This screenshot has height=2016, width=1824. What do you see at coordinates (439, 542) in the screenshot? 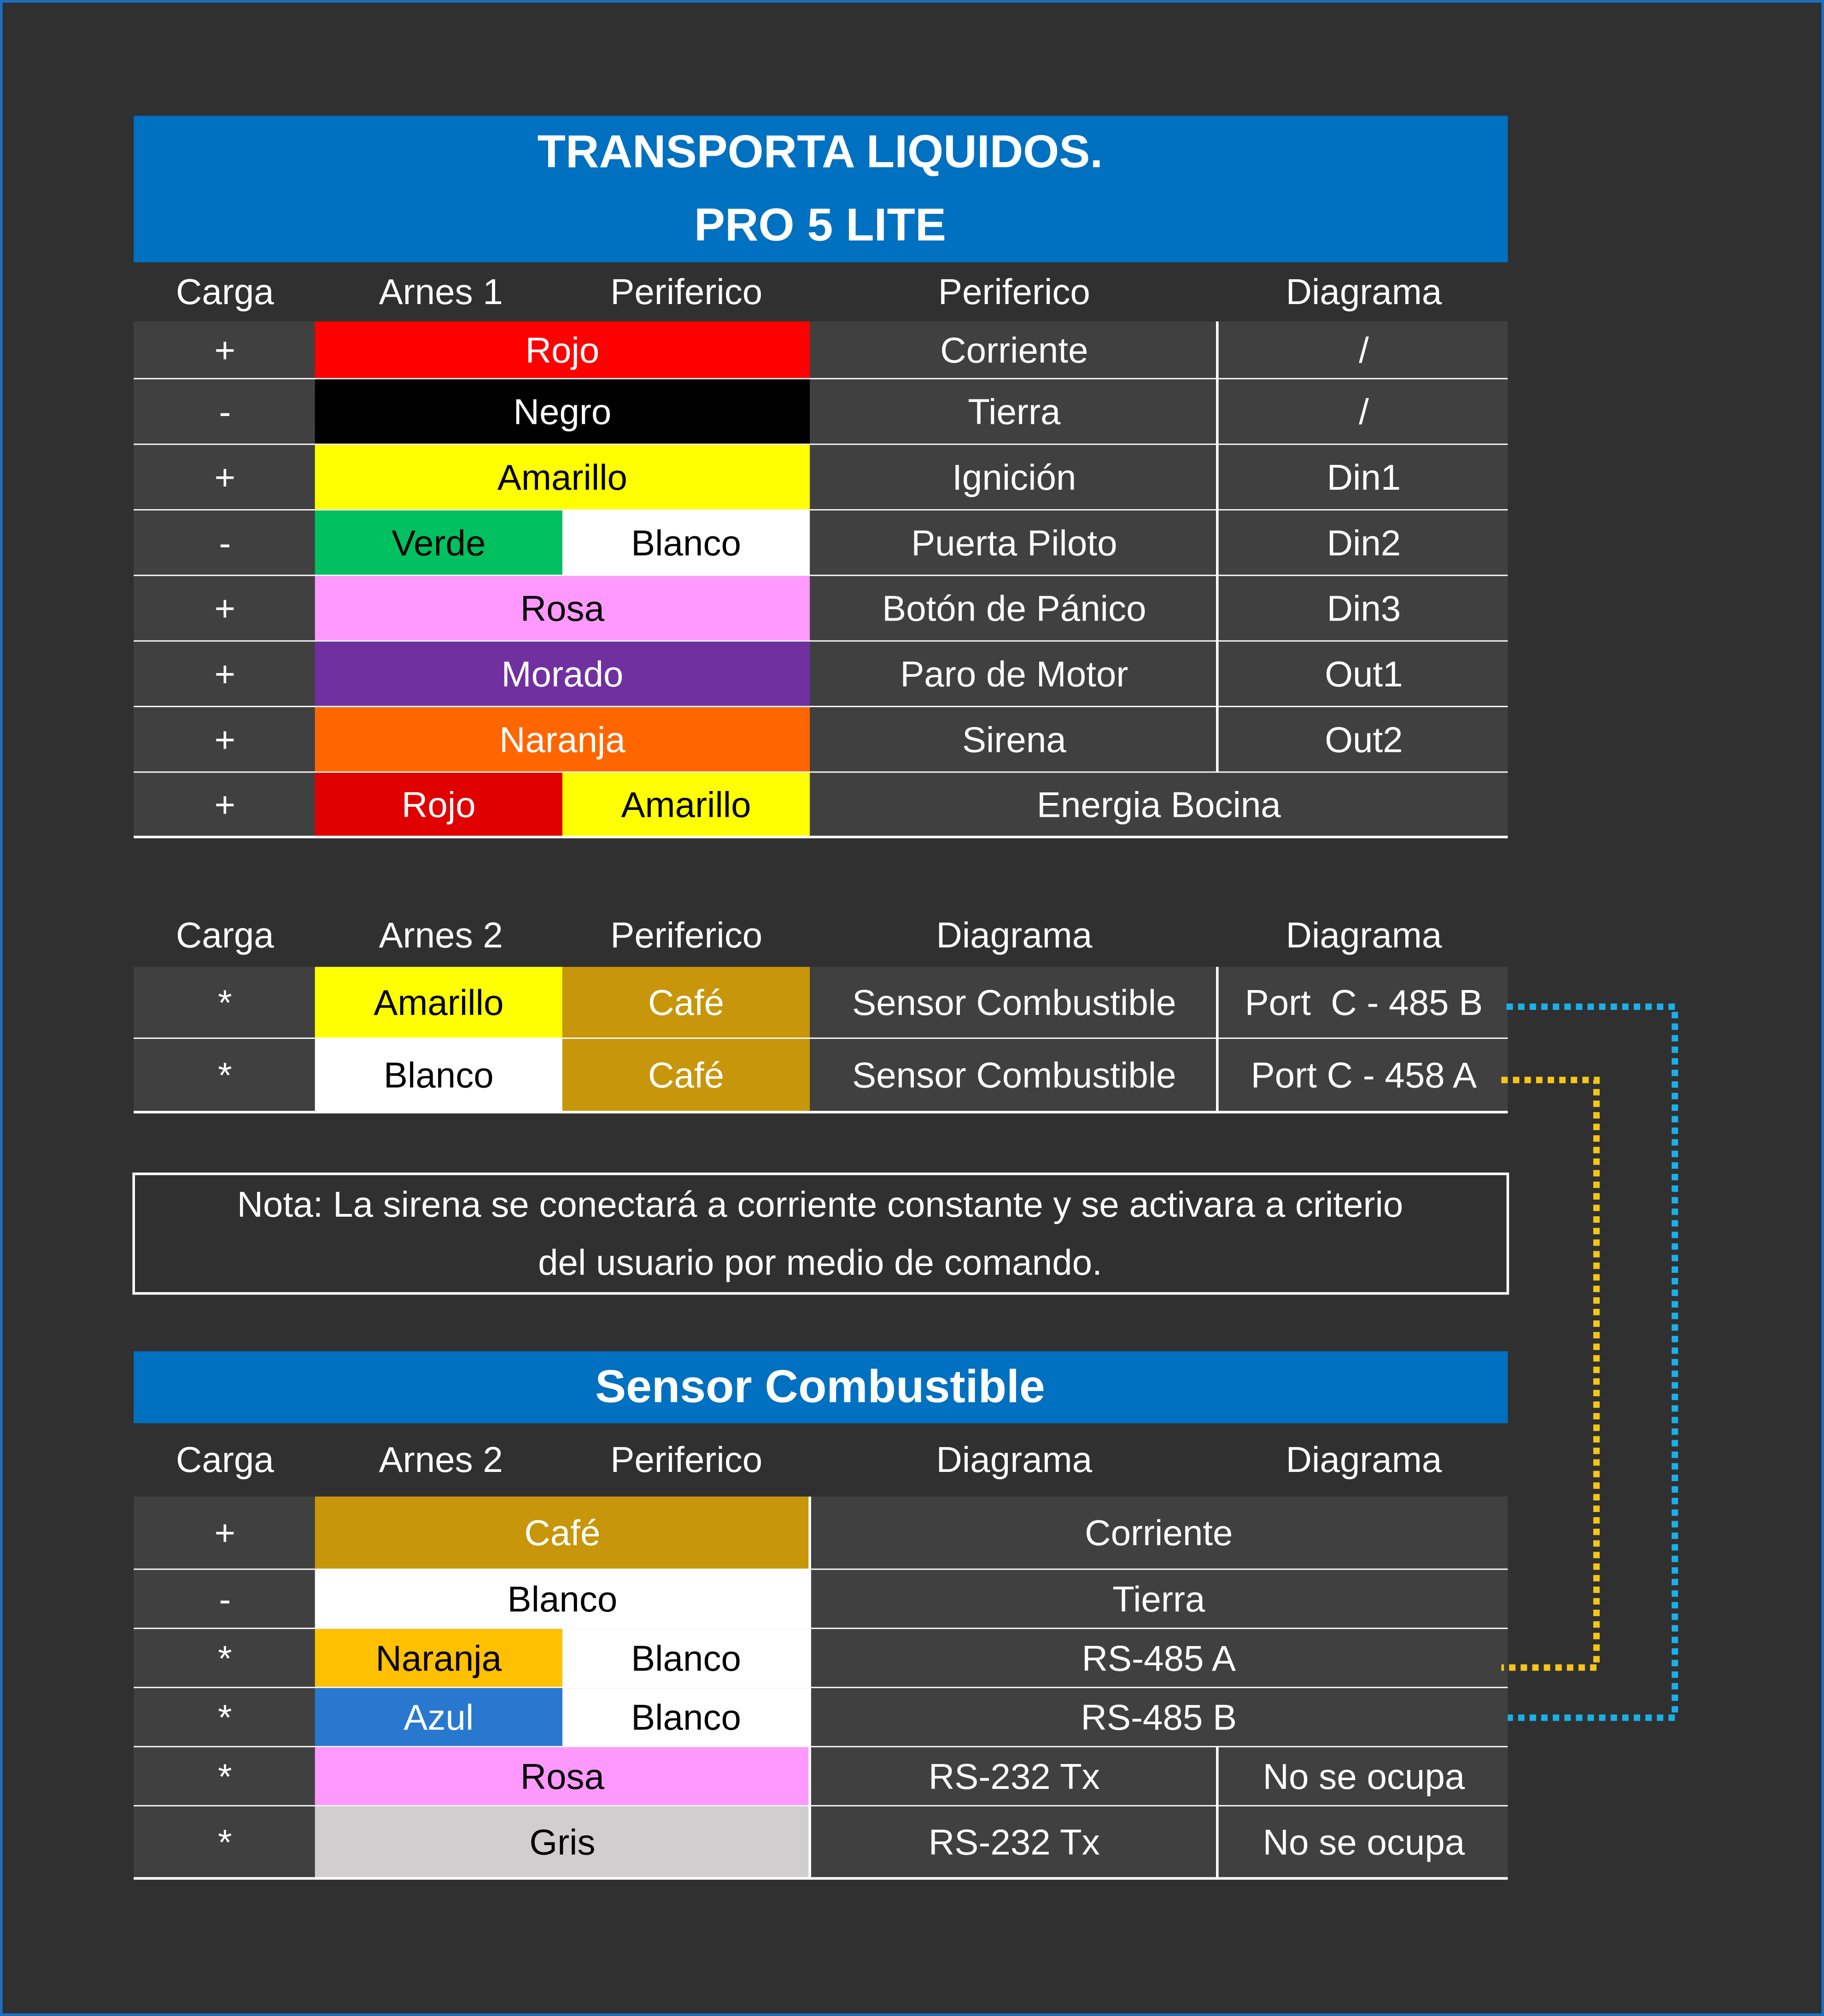
I see `wire-label: Verde` at bounding box center [439, 542].